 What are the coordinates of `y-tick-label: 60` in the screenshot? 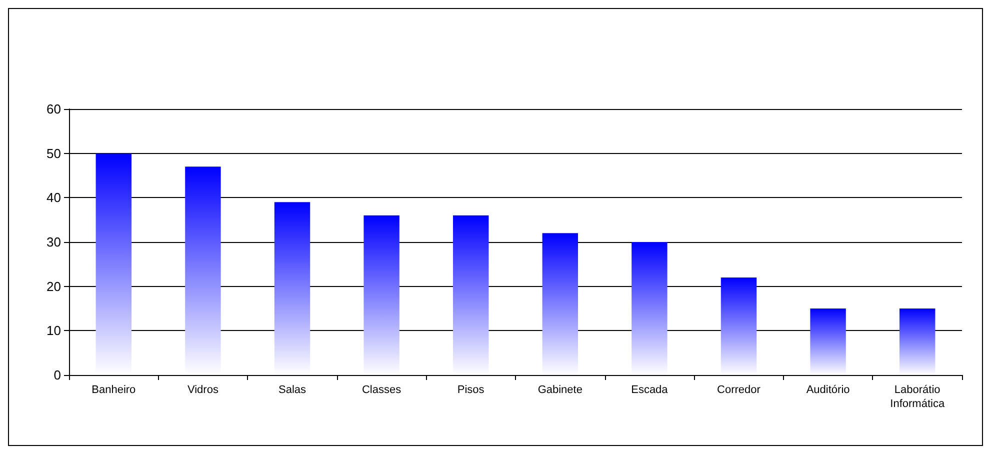 It's located at (53, 109).